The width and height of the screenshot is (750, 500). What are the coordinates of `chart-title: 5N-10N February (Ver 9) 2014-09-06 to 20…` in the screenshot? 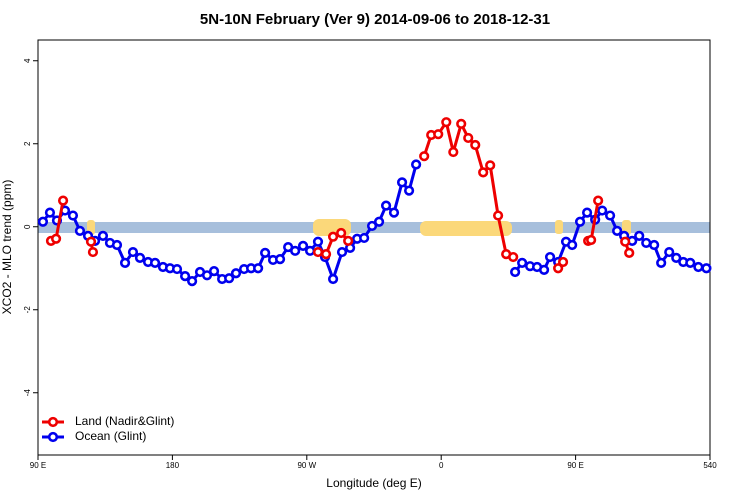 It's located at (375, 19).